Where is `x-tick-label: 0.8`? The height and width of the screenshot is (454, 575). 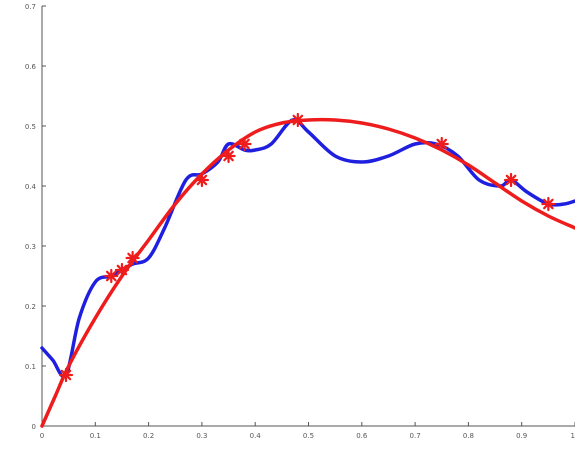
x-tick-label: 0.8 is located at coordinates (468, 436).